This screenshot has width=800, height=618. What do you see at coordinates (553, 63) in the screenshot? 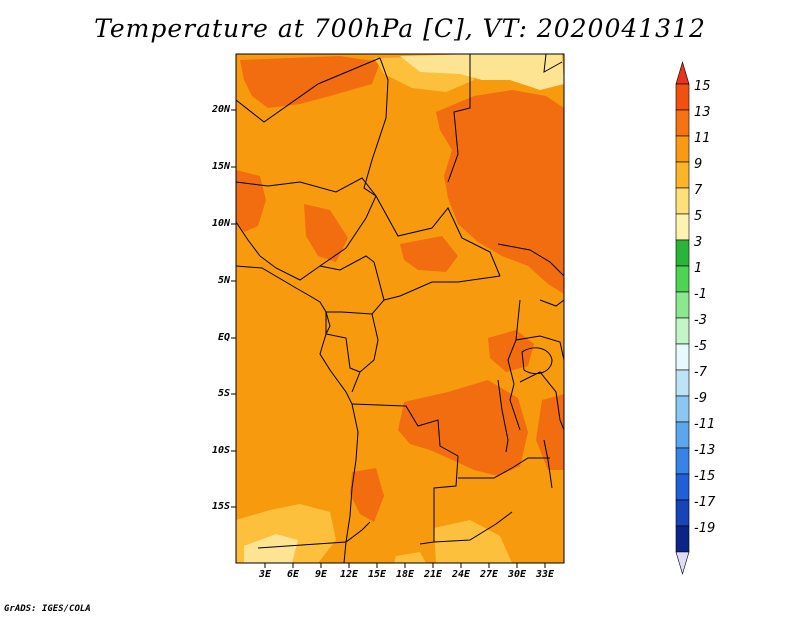
I see `red-sea-coast` at bounding box center [553, 63].